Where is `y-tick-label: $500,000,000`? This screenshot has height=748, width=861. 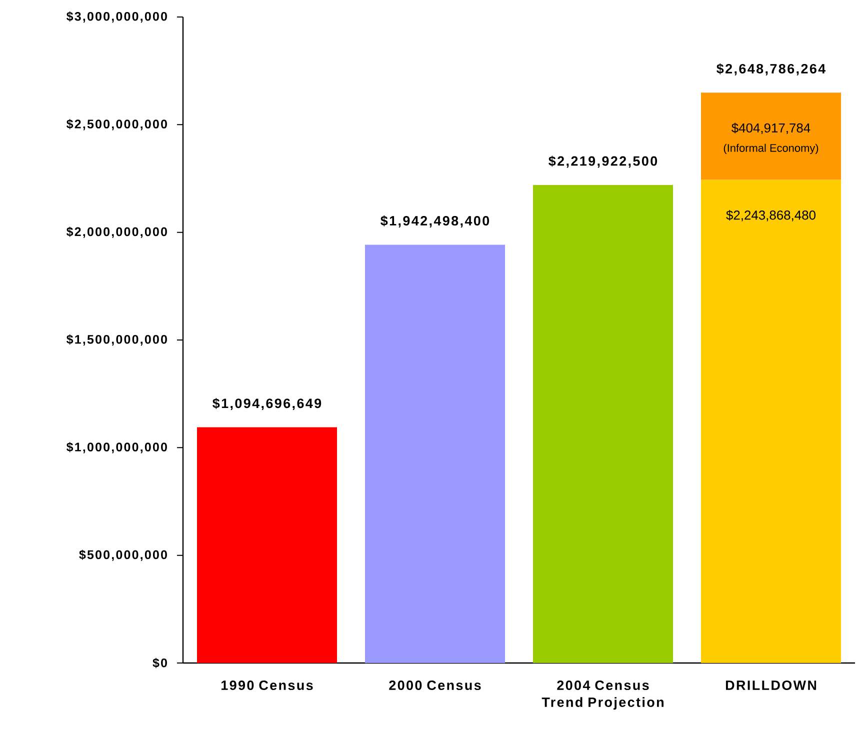 y-tick-label: $500,000,000 is located at coordinates (123, 555).